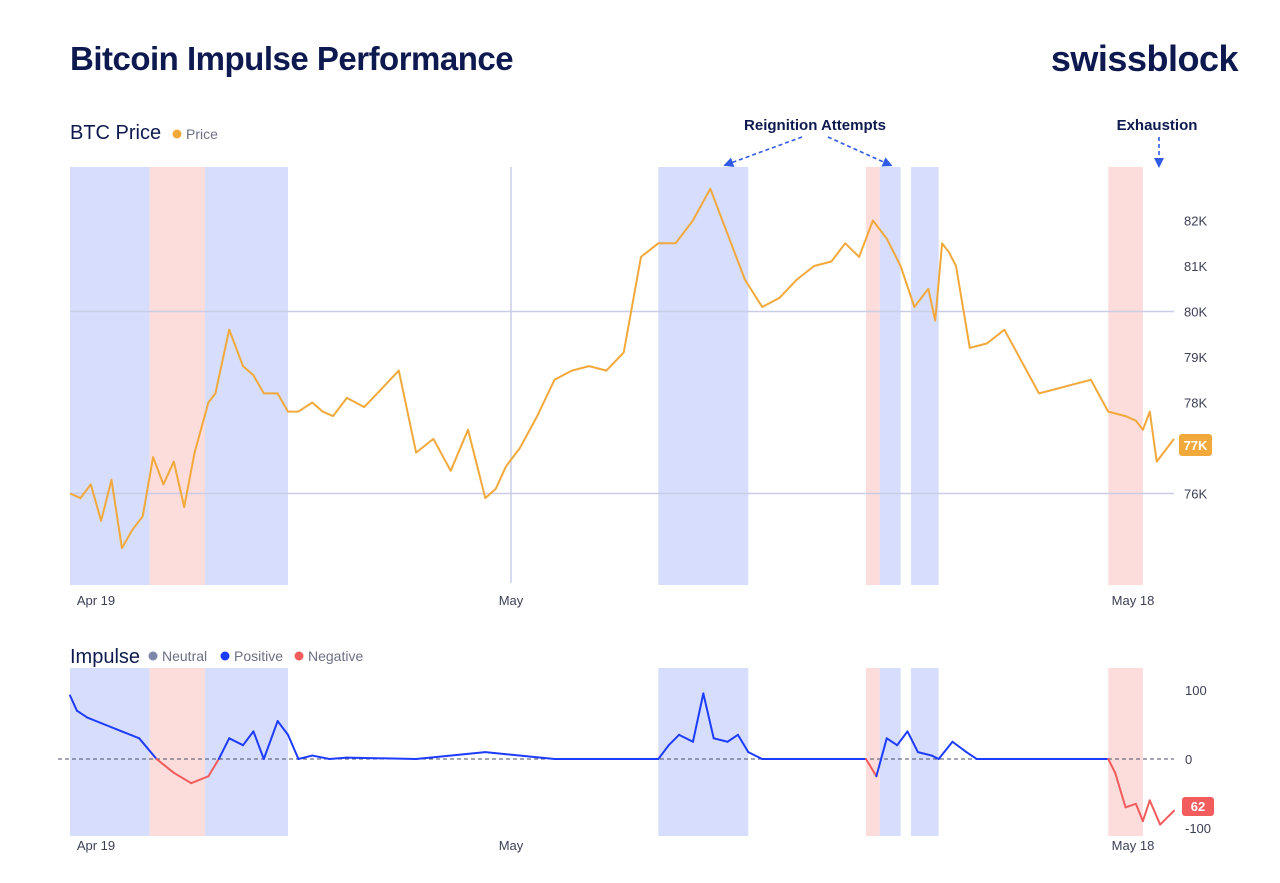 The width and height of the screenshot is (1280, 883). Describe the element at coordinates (292, 58) in the screenshot. I see `page-title: Bitcoin Impulse Performance` at that location.